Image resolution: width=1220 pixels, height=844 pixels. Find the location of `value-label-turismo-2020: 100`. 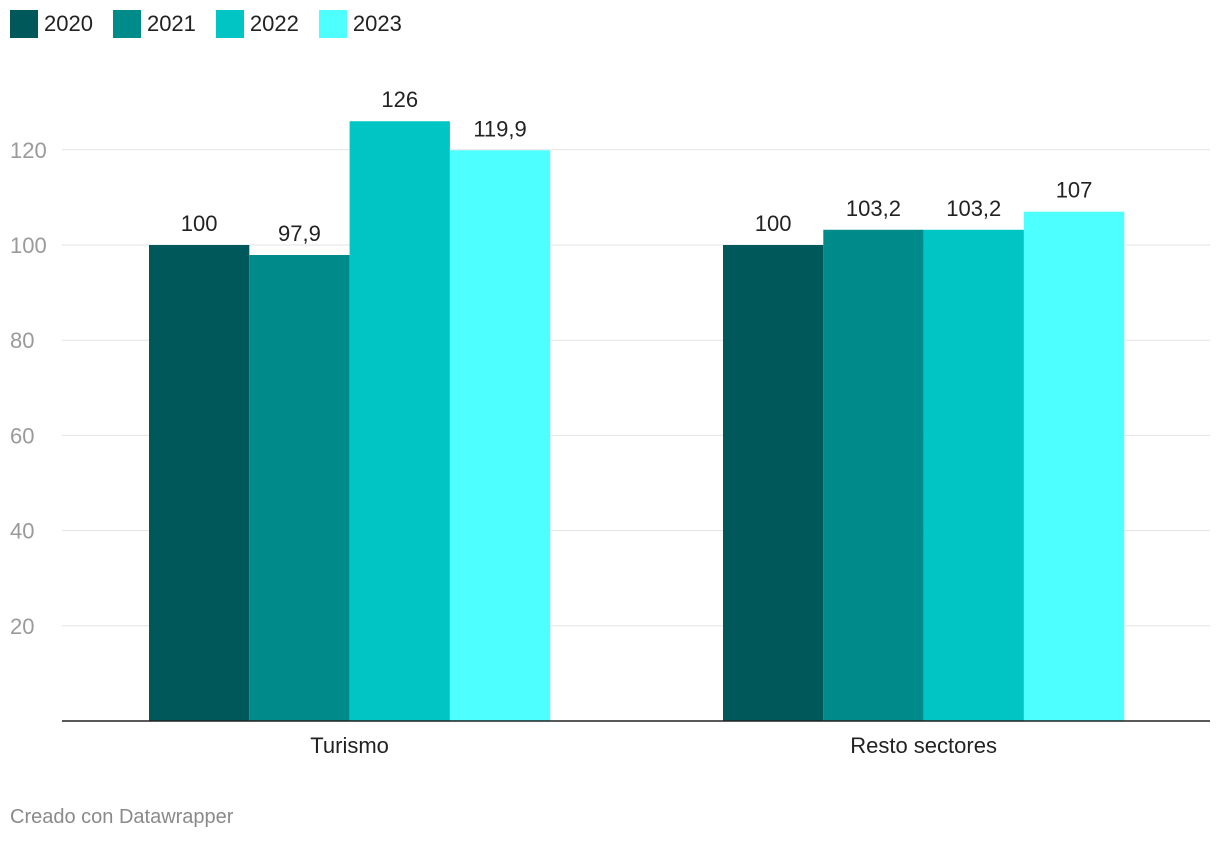

value-label-turismo-2020: 100 is located at coordinates (199, 223).